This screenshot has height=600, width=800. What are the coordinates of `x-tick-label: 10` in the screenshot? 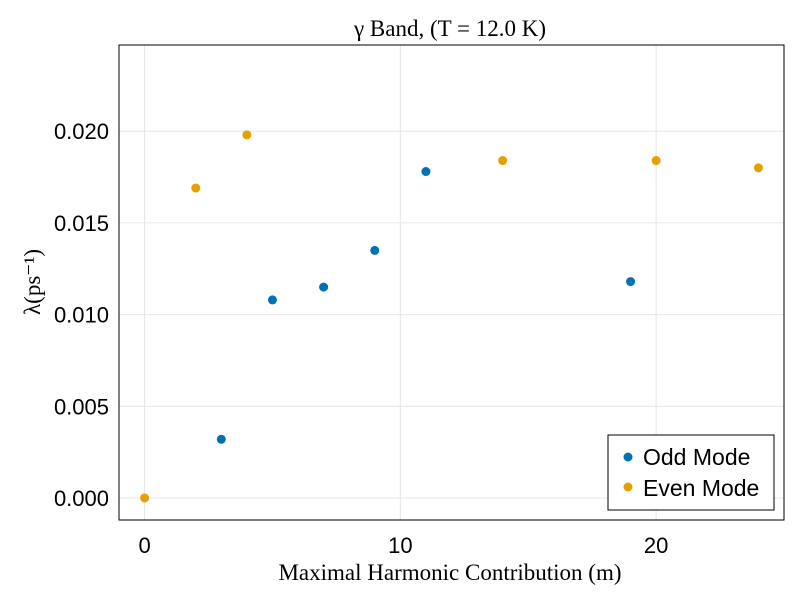 It's located at (400, 545).